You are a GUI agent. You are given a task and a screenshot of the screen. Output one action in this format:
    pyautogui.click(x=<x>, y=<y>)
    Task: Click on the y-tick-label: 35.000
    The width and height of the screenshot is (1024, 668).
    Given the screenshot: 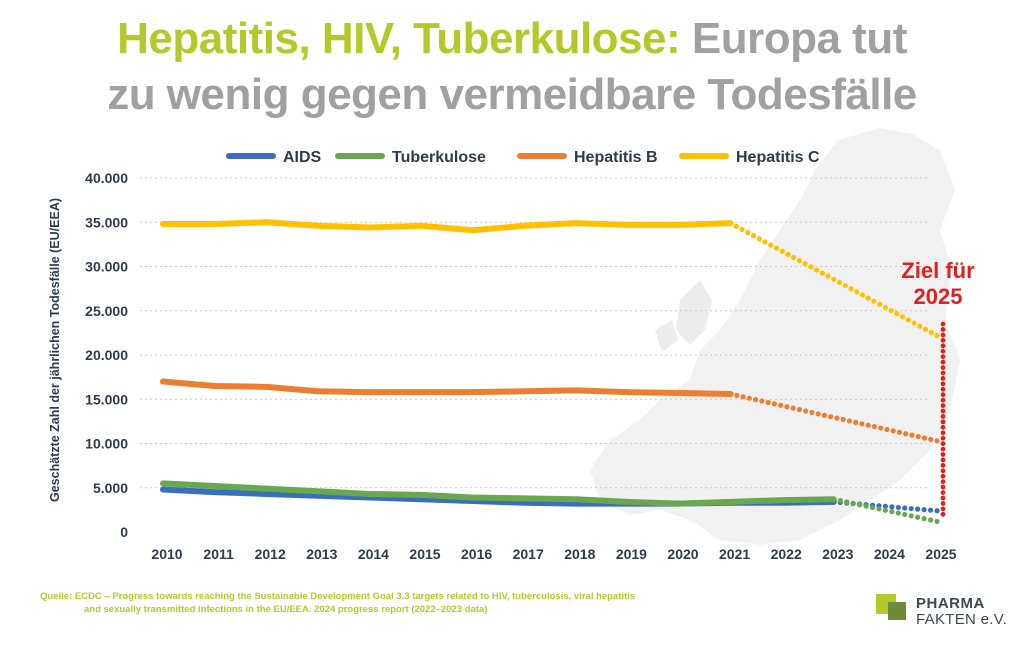 What is the action you would take?
    pyautogui.click(x=106, y=222)
    